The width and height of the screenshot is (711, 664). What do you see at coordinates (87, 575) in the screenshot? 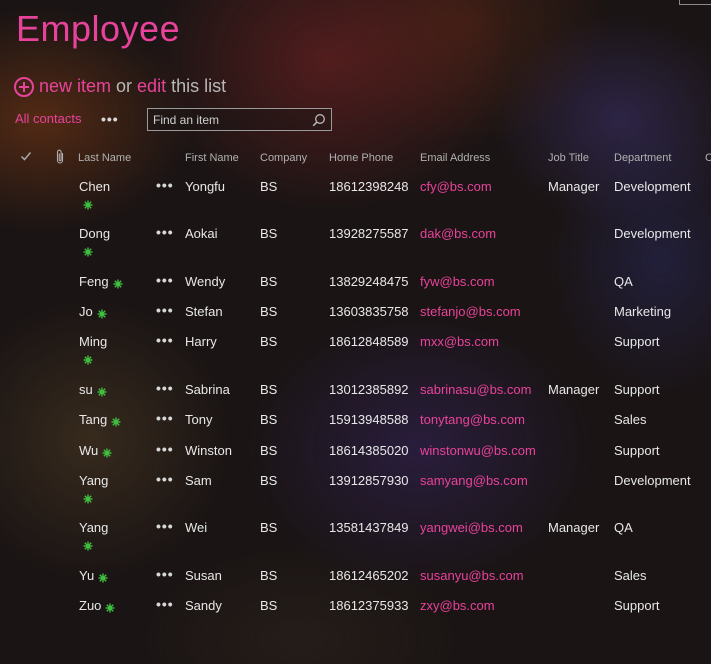
I see `last-name-text: Yu` at bounding box center [87, 575].